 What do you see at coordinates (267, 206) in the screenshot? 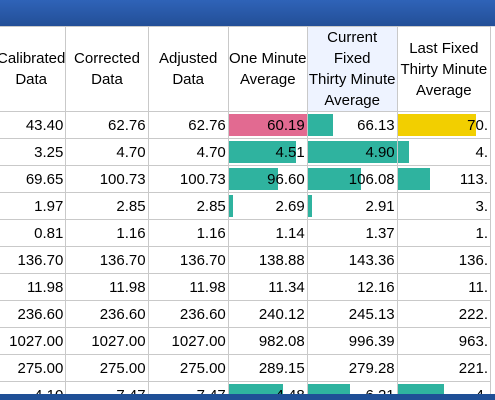
I see `table-cell-one-minute-average: 2.69` at bounding box center [267, 206].